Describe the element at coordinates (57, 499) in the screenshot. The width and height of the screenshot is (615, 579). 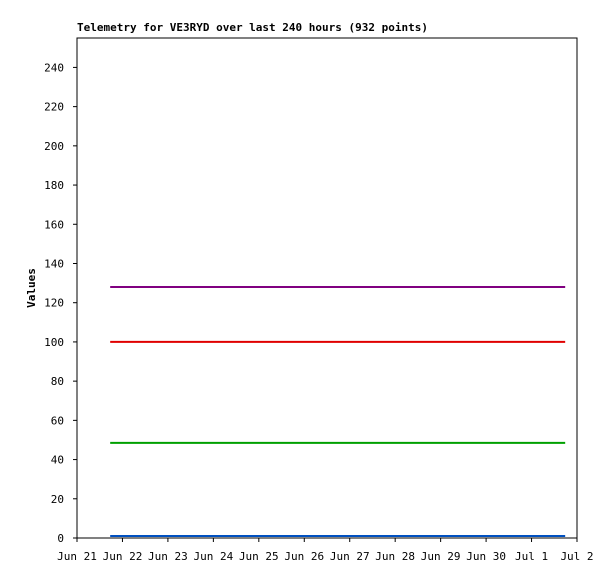
I see `y-tick-label: 20` at that location.